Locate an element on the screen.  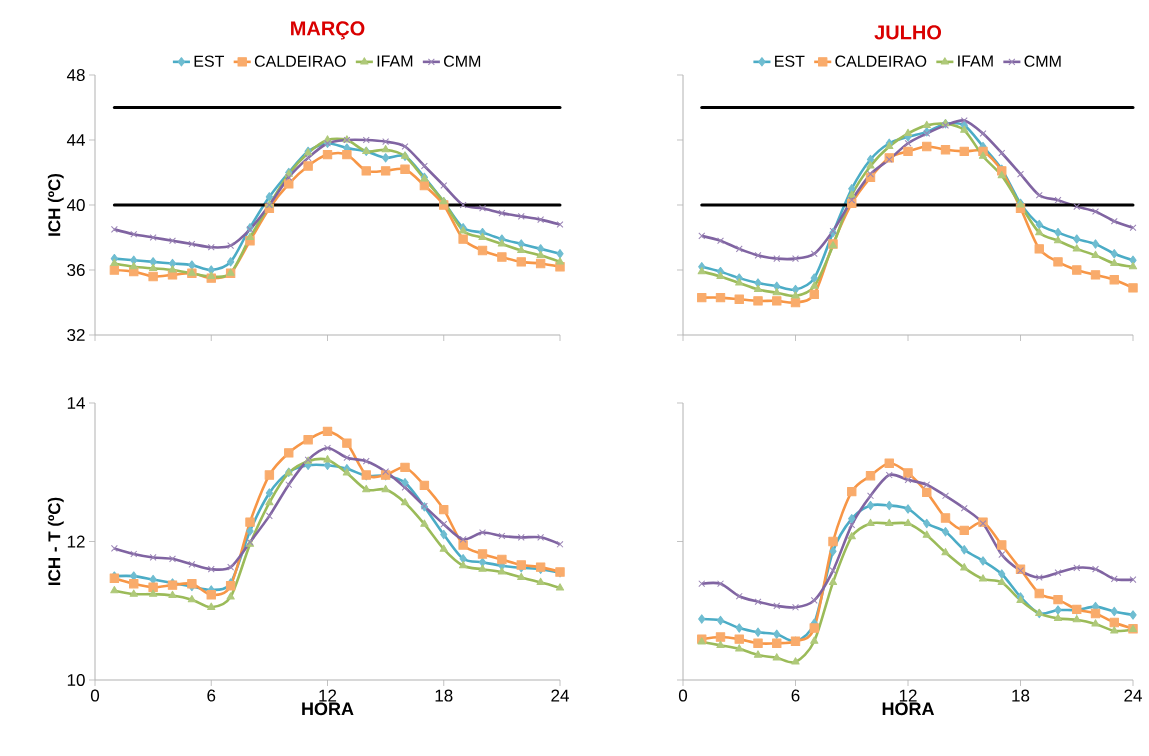
y-tick-label: 36 is located at coordinates (76, 270).